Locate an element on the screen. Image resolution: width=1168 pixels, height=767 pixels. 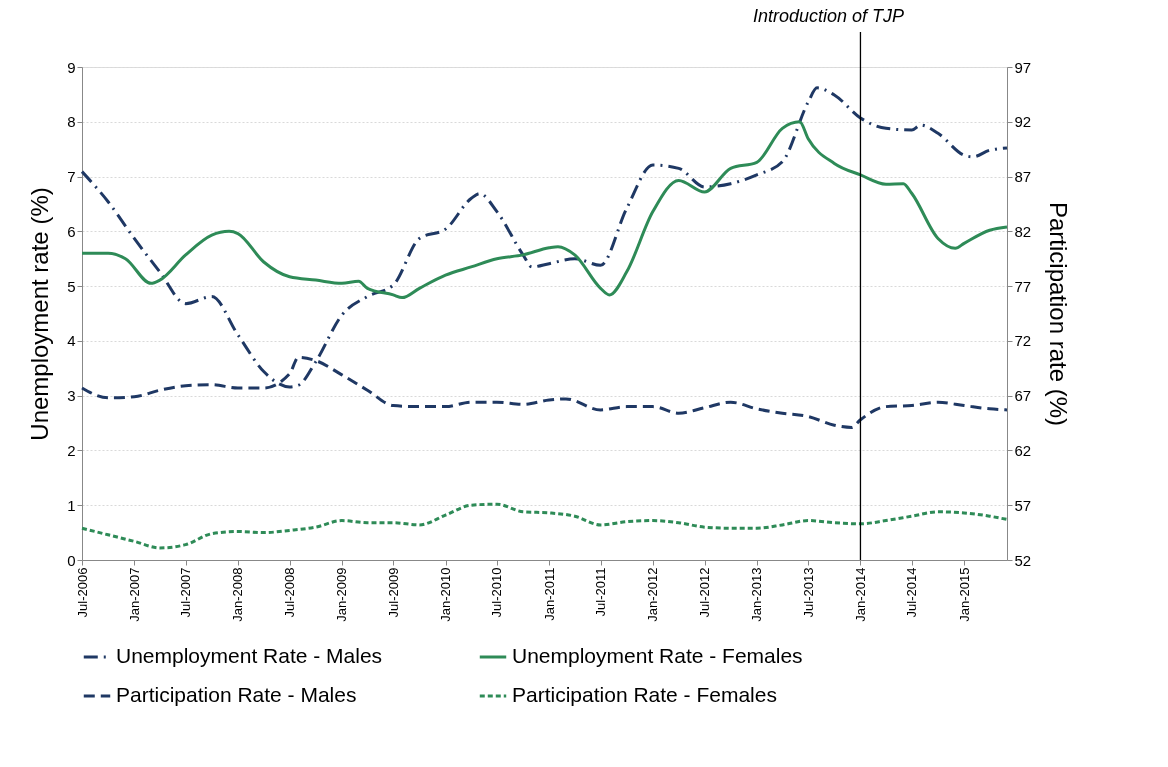
legend-label: Participation Rate - Females is located at coordinates (644, 694).